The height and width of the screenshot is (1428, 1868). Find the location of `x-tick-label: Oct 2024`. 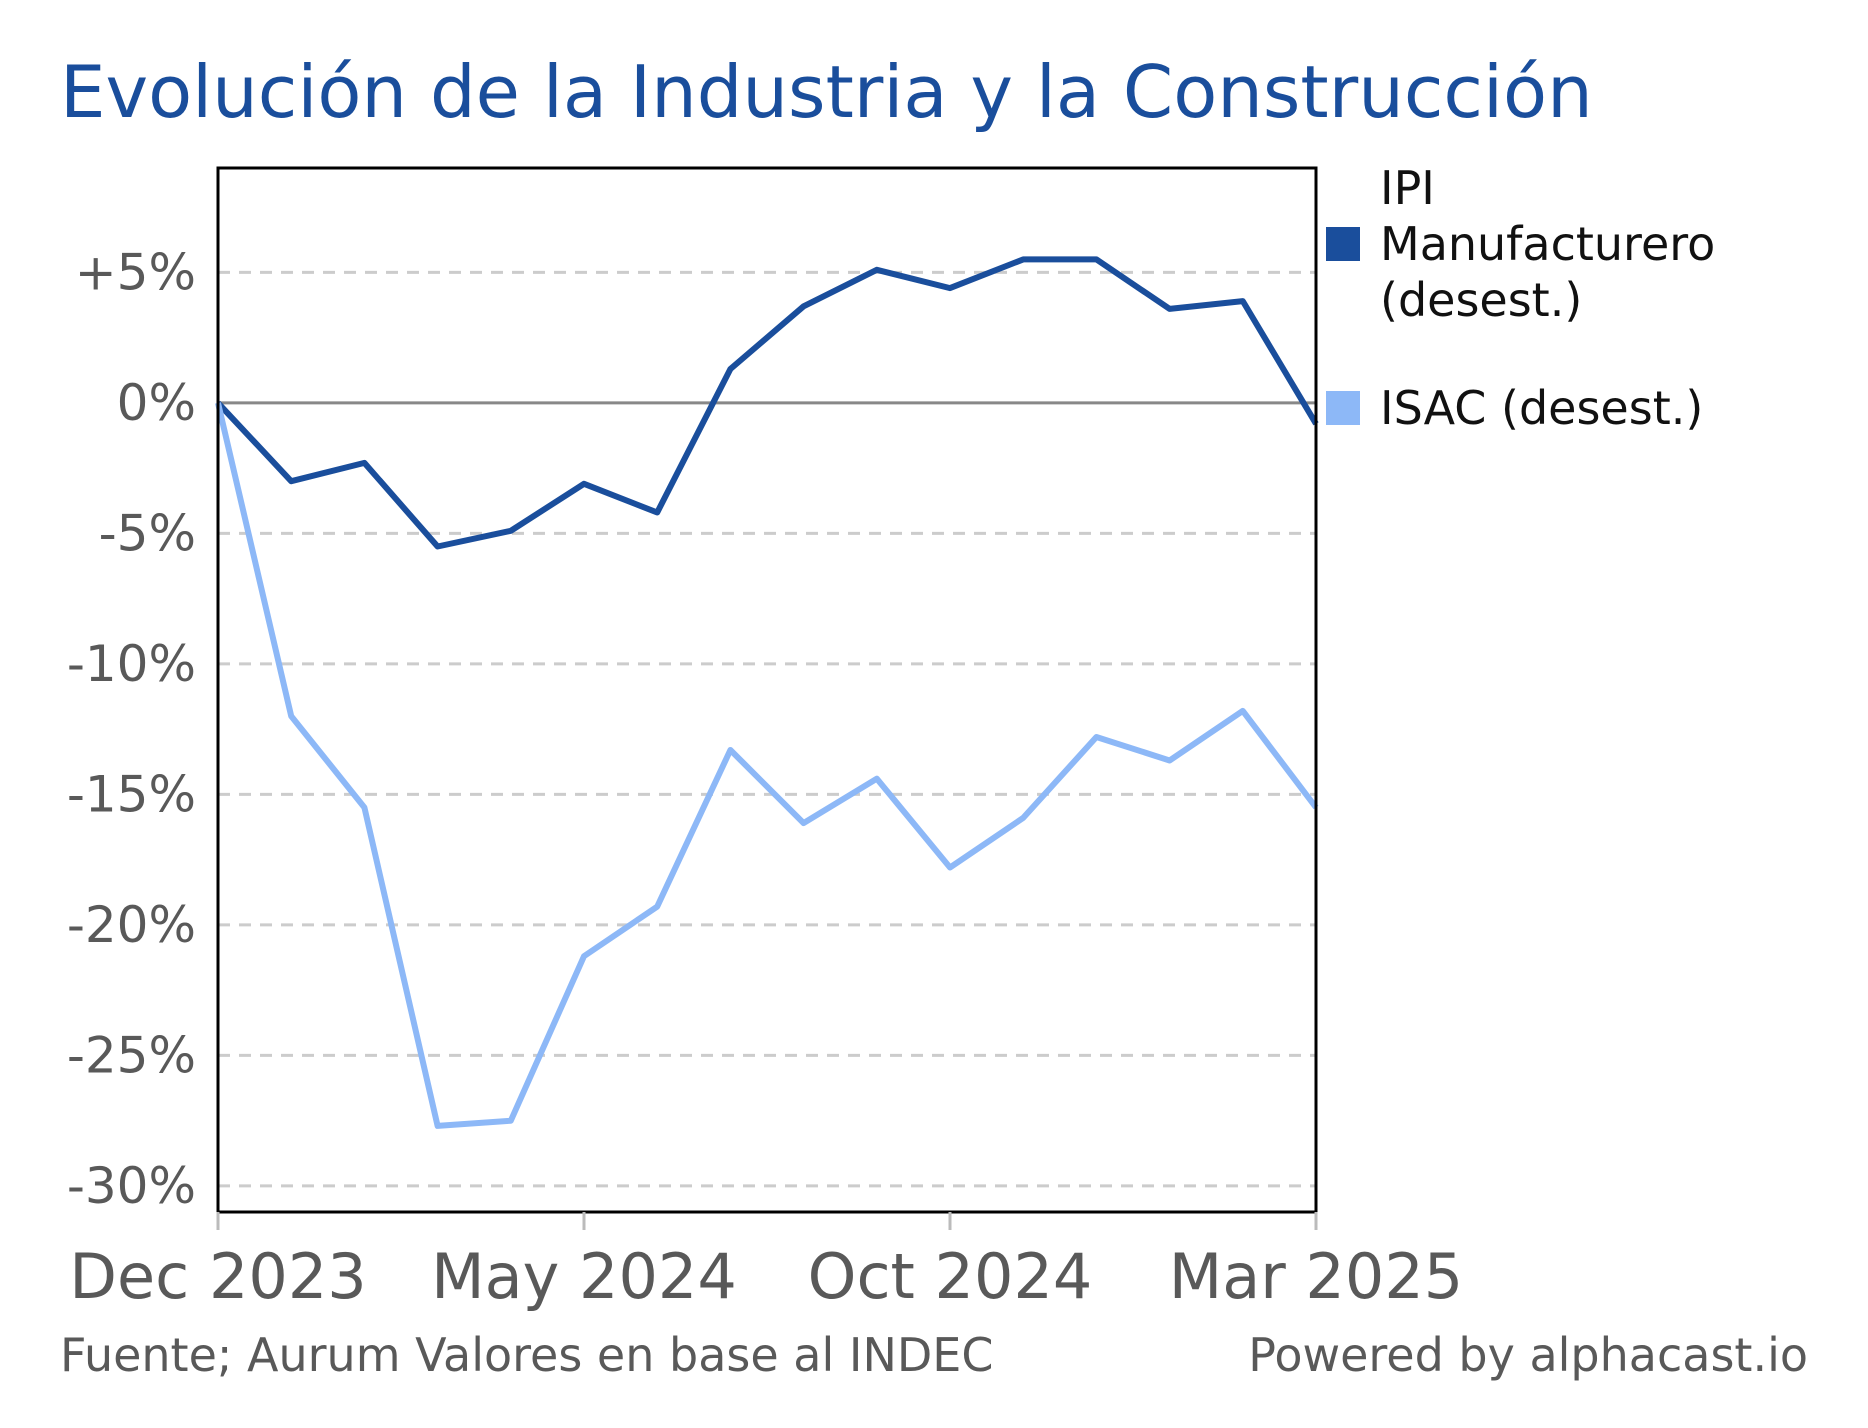

x-tick-label: Oct 2024 is located at coordinates (950, 1276).